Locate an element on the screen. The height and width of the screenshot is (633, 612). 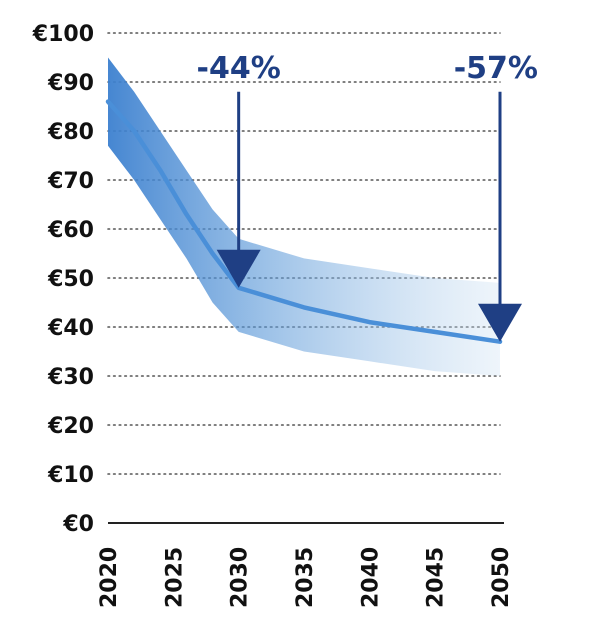
y-tick-label: €0 is located at coordinates (78, 524).